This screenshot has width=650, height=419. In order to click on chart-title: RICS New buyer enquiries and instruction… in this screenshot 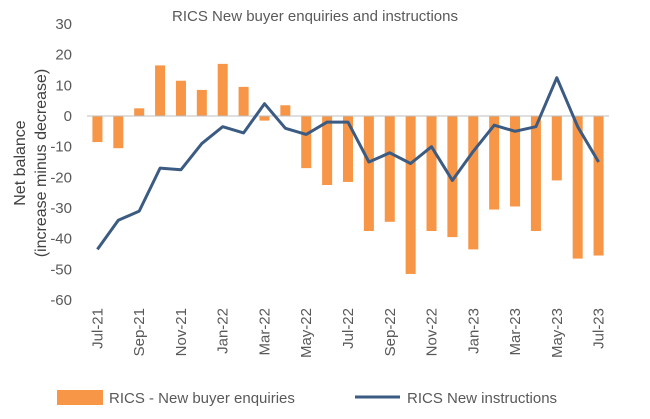, I will do `click(315, 16)`.